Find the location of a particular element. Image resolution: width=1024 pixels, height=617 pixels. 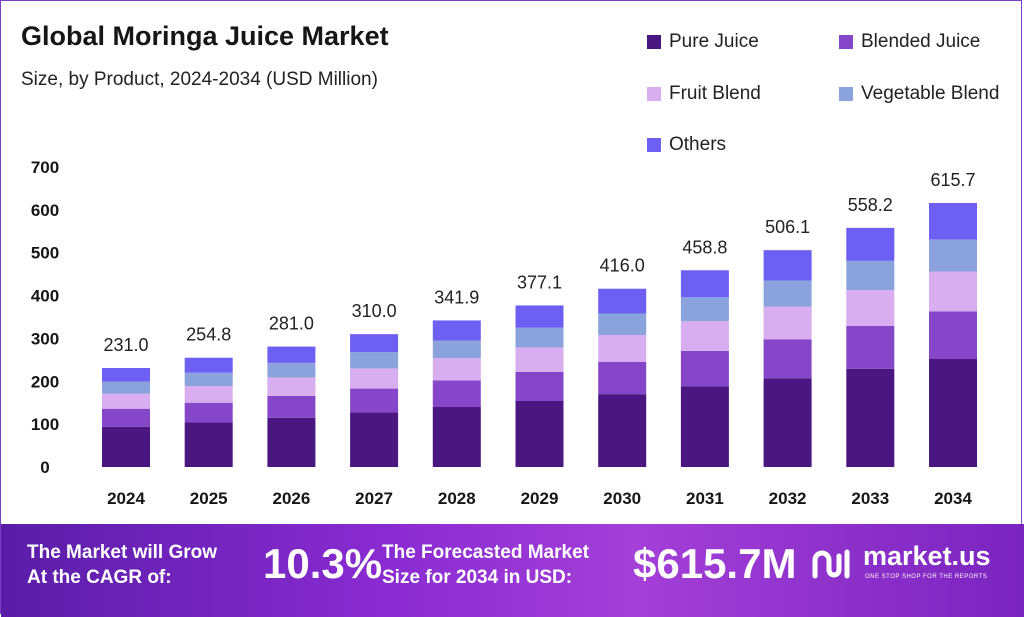

legend-swatch-fruit-blend is located at coordinates (654, 94).